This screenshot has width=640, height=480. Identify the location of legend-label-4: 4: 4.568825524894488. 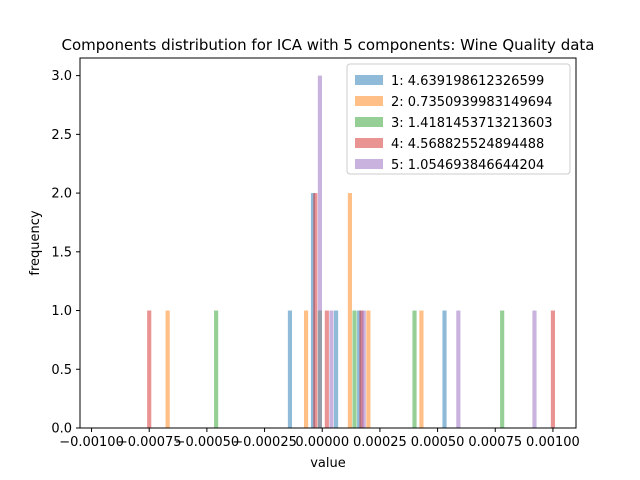
(467, 144).